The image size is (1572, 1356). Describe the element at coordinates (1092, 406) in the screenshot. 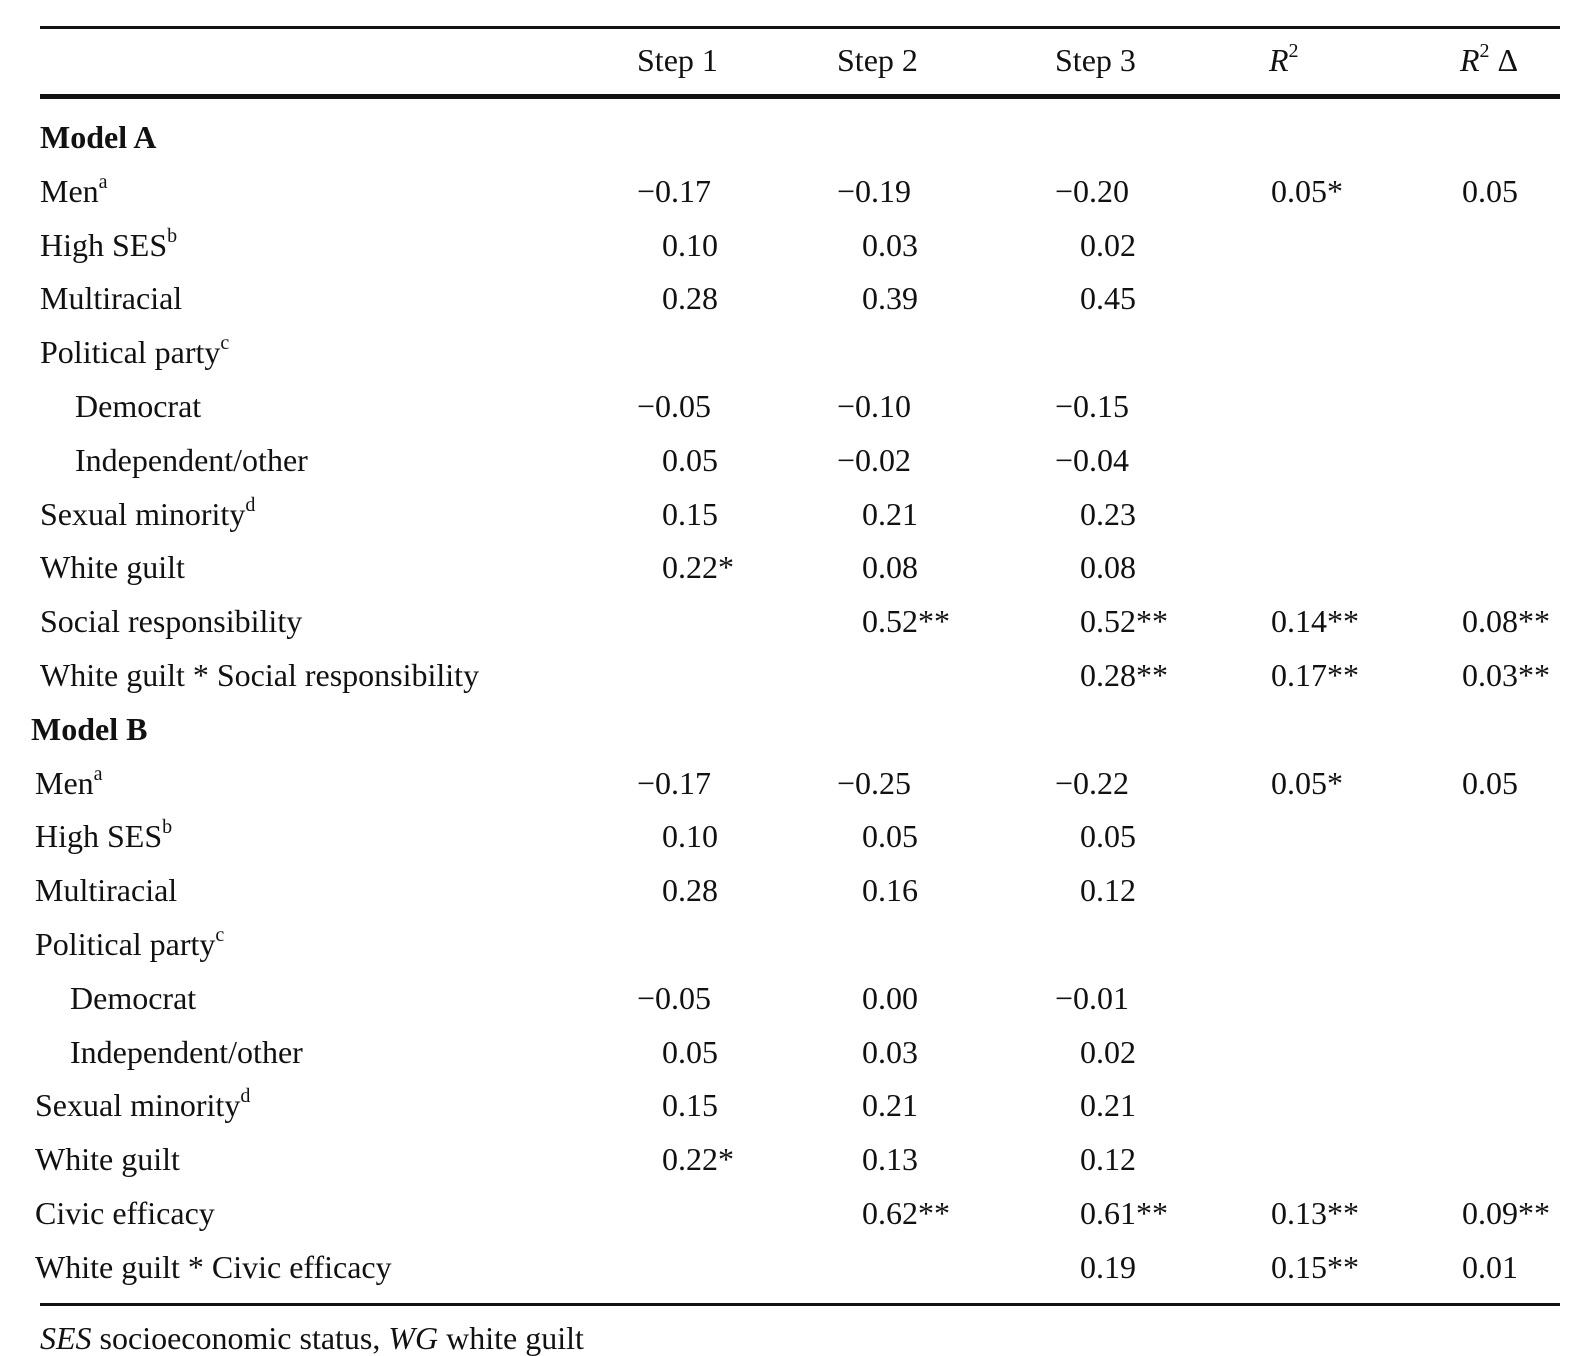

I see `cell: −0.15` at that location.